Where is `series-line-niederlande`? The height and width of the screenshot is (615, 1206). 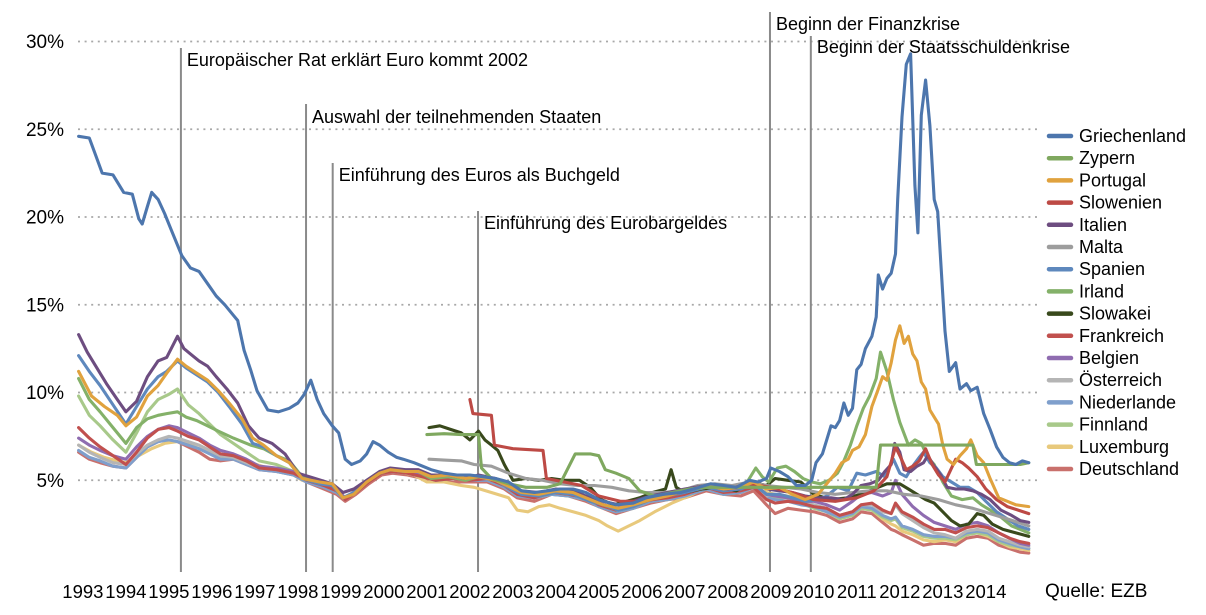
series-line-niederlande is located at coordinates (554, 494).